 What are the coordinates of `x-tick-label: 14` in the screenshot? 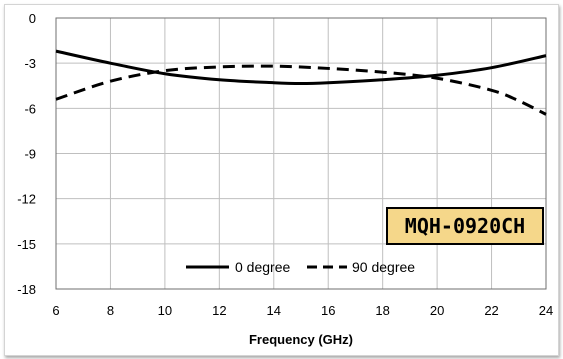 It's located at (274, 310).